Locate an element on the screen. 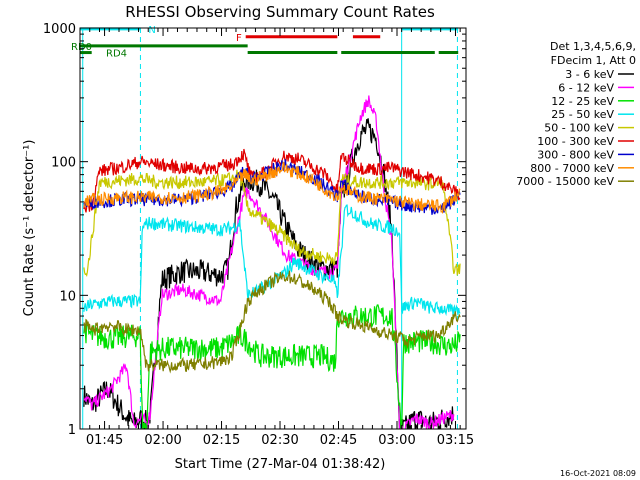 The width and height of the screenshot is (640, 480). y-axis-label: Count Rate (s⁻¹ detector⁻¹) is located at coordinates (29, 228).